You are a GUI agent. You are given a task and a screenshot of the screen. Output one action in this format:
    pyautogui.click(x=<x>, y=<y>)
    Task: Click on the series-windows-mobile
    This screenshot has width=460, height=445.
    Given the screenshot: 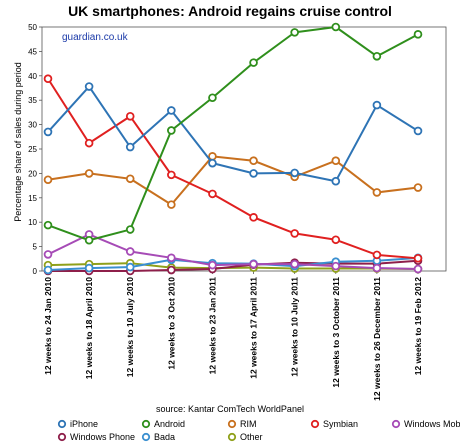 What is the action you would take?
    pyautogui.click(x=233, y=252)
    